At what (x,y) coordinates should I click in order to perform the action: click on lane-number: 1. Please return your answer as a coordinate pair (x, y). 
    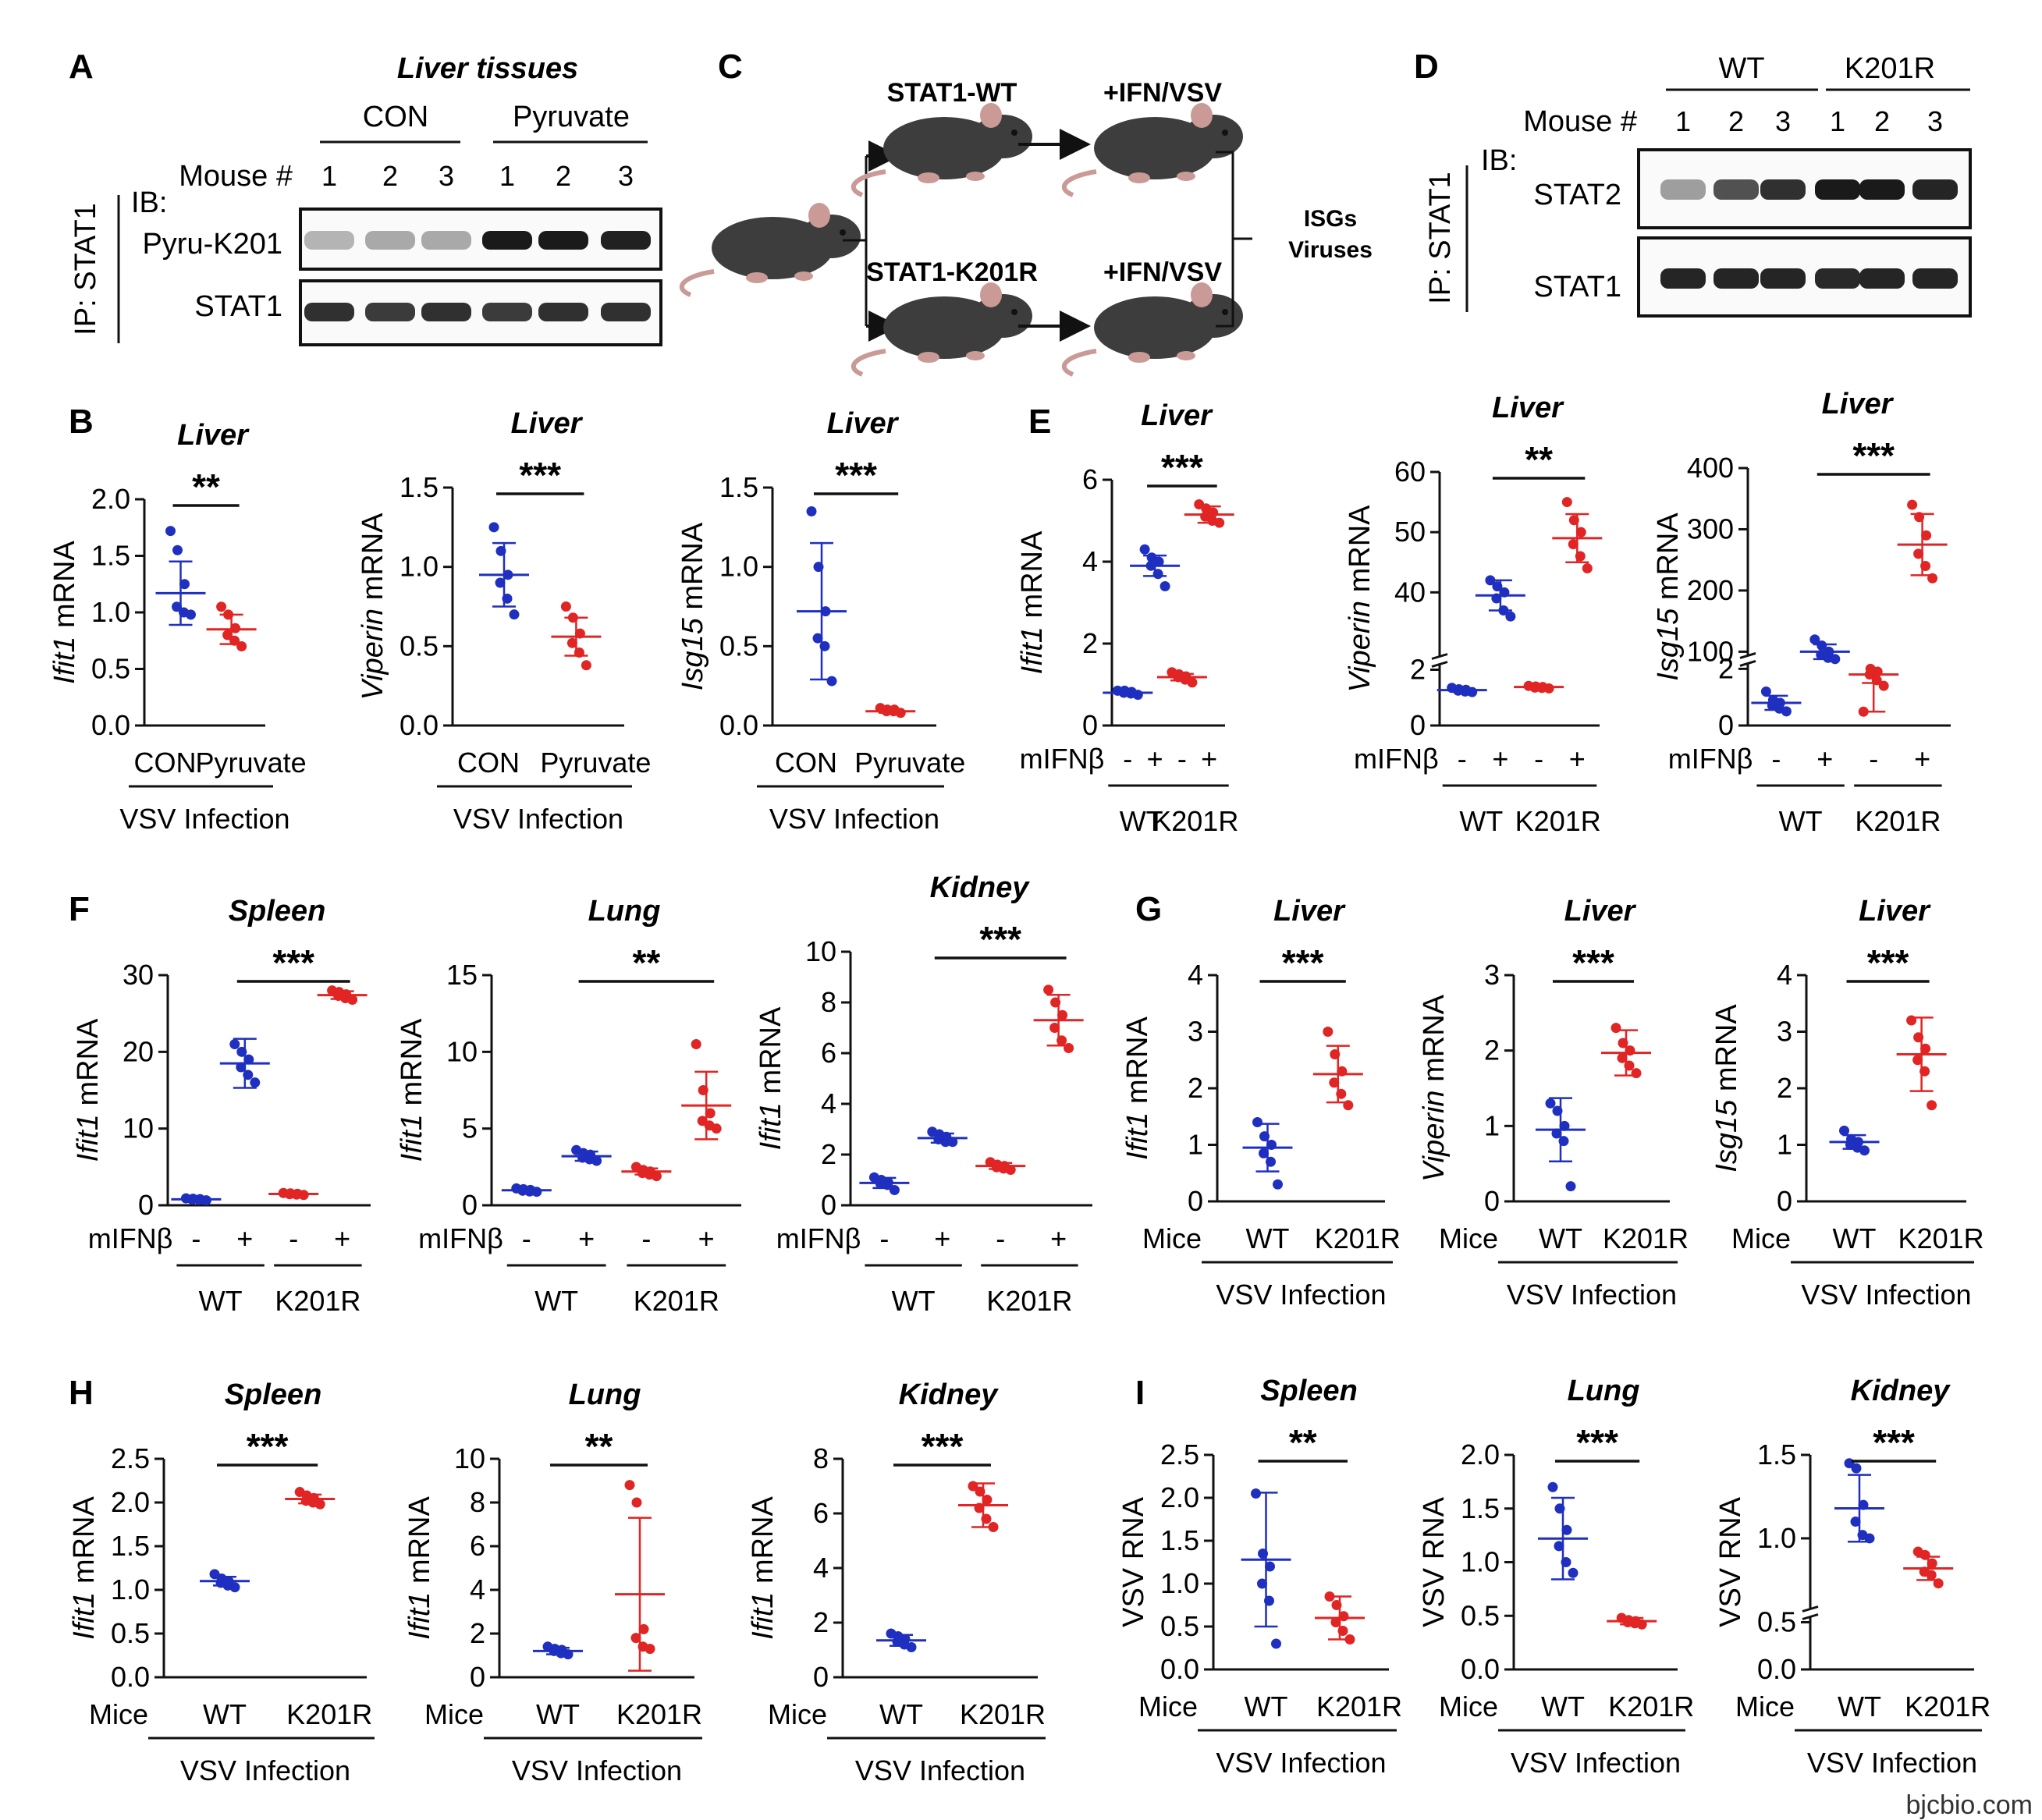
    Looking at the image, I should click on (1683, 121).